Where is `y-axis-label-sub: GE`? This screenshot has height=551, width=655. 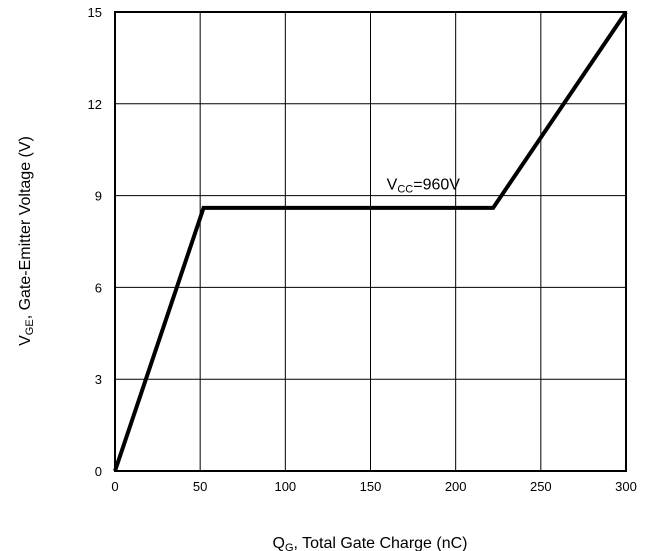
y-axis-label-sub: GE is located at coordinates (30, 327).